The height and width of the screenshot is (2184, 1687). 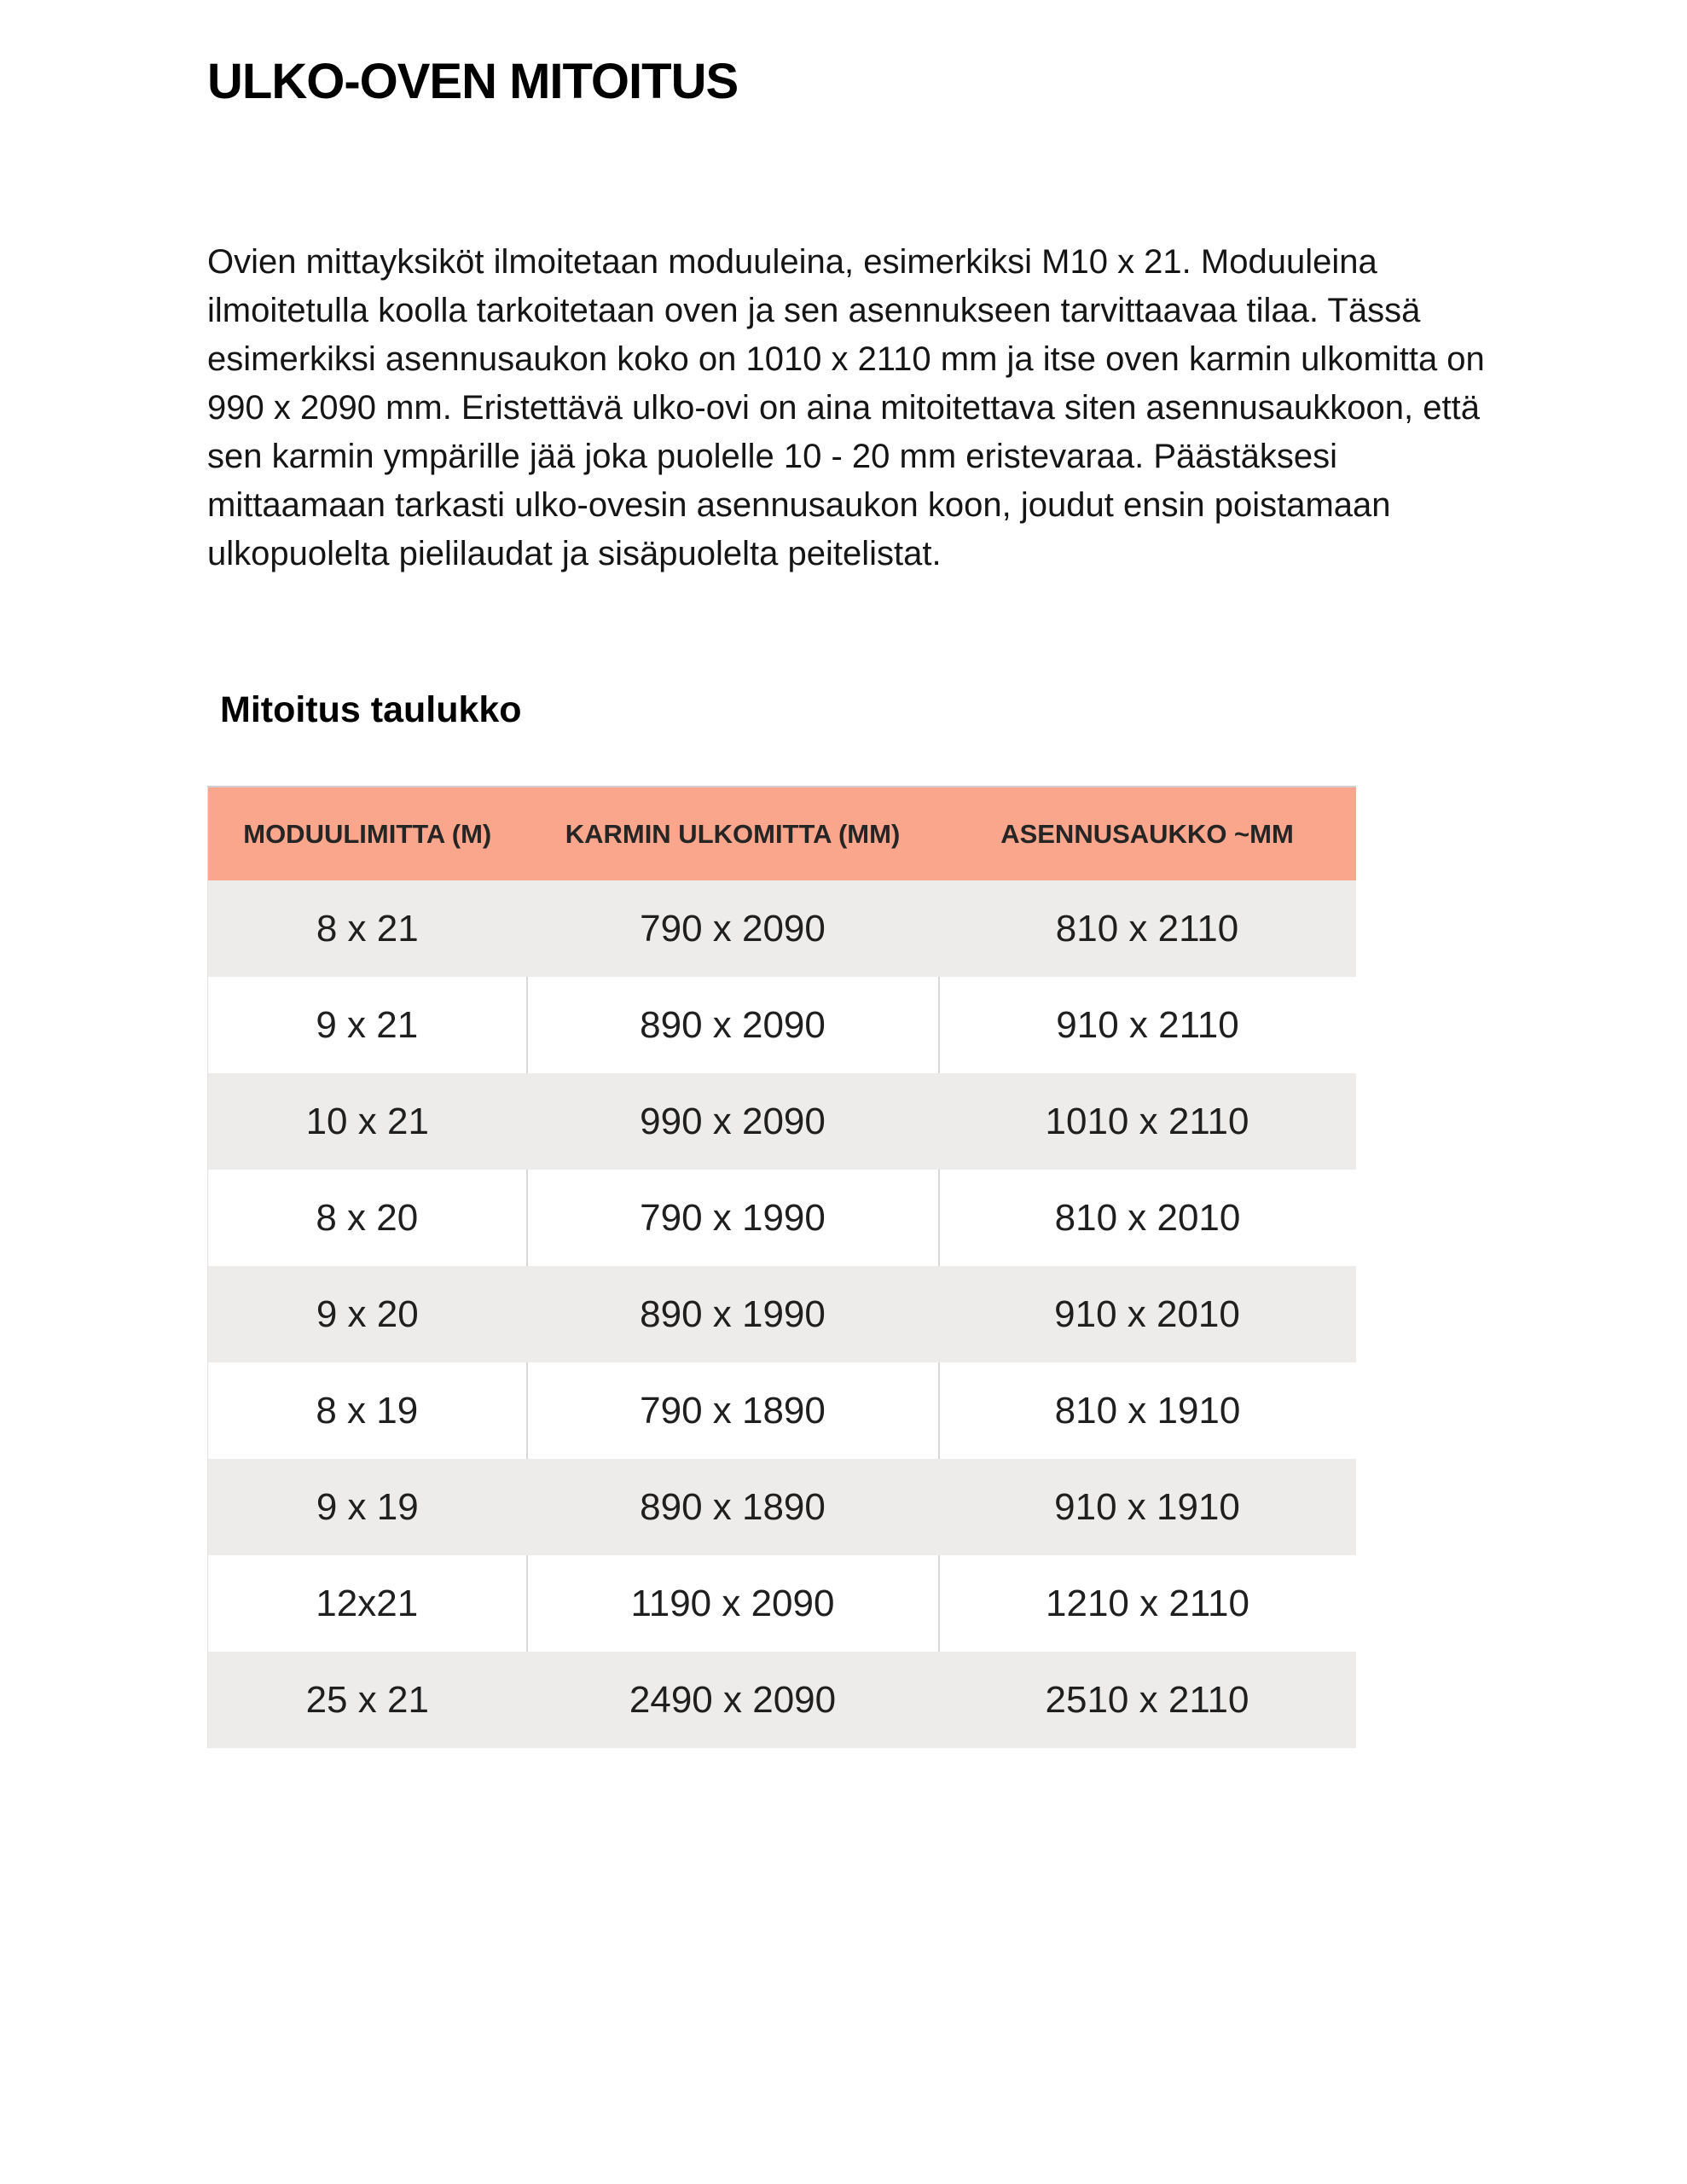 What do you see at coordinates (732, 1411) in the screenshot?
I see `table-cell: 790 x 1890` at bounding box center [732, 1411].